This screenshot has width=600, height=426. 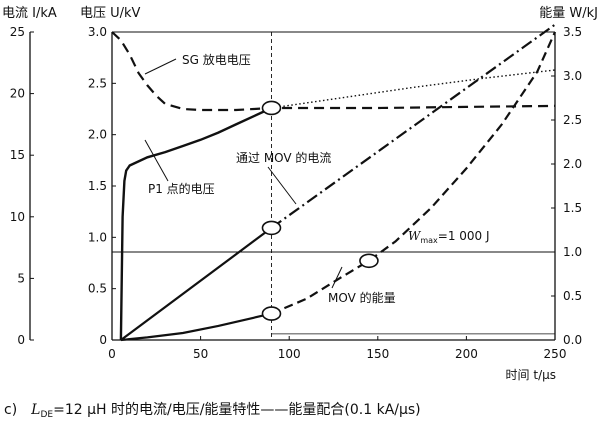 What do you see at coordinates (21, 278) in the screenshot?
I see `current-tick-label: 5` at bounding box center [21, 278].